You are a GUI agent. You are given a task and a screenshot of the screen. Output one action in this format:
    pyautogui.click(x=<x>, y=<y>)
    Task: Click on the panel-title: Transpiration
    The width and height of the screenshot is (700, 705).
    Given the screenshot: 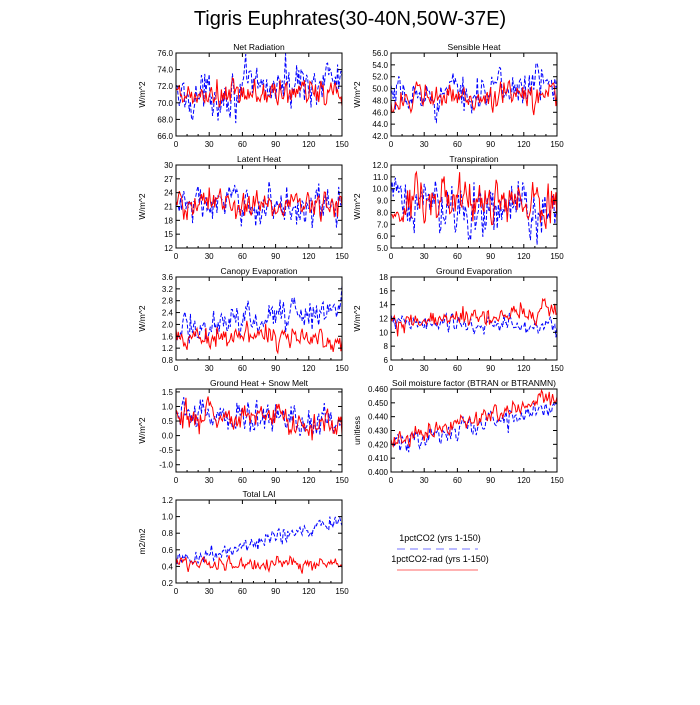 What is the action you would take?
    pyautogui.click(x=474, y=159)
    